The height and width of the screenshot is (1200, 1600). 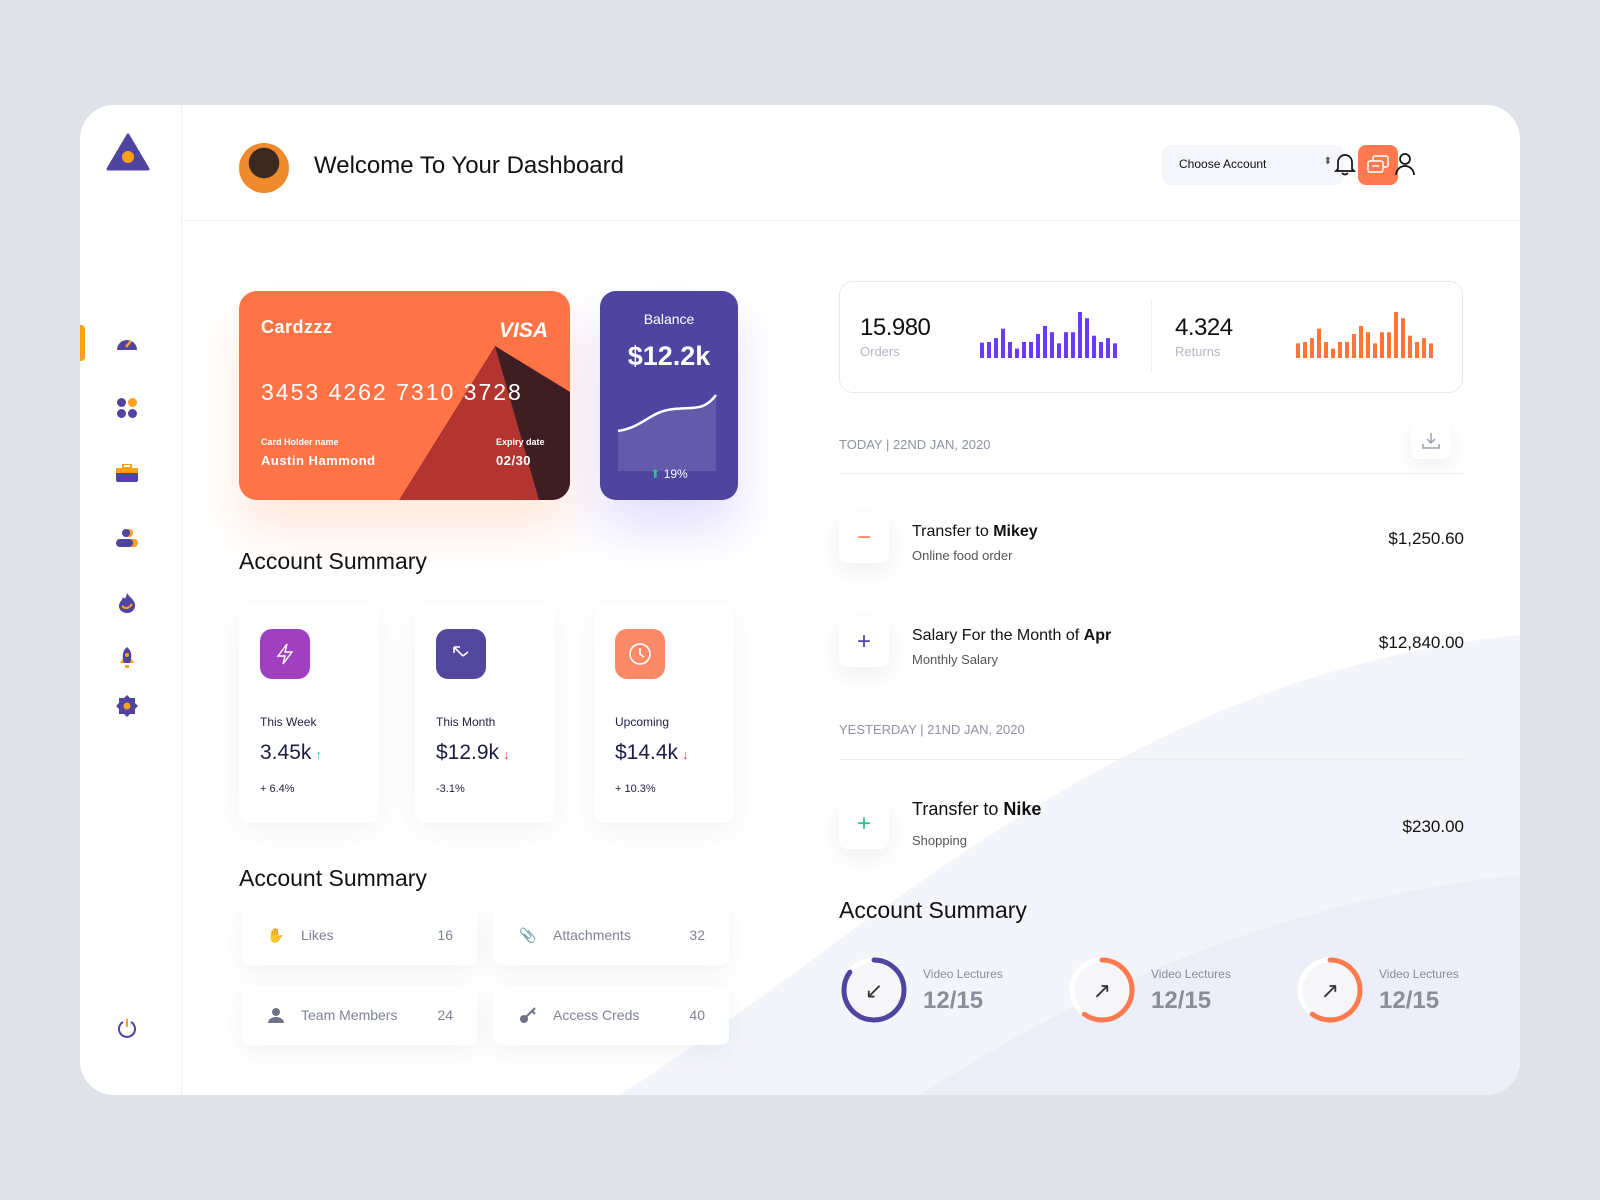 What do you see at coordinates (264, 168) in the screenshot?
I see `avatar` at bounding box center [264, 168].